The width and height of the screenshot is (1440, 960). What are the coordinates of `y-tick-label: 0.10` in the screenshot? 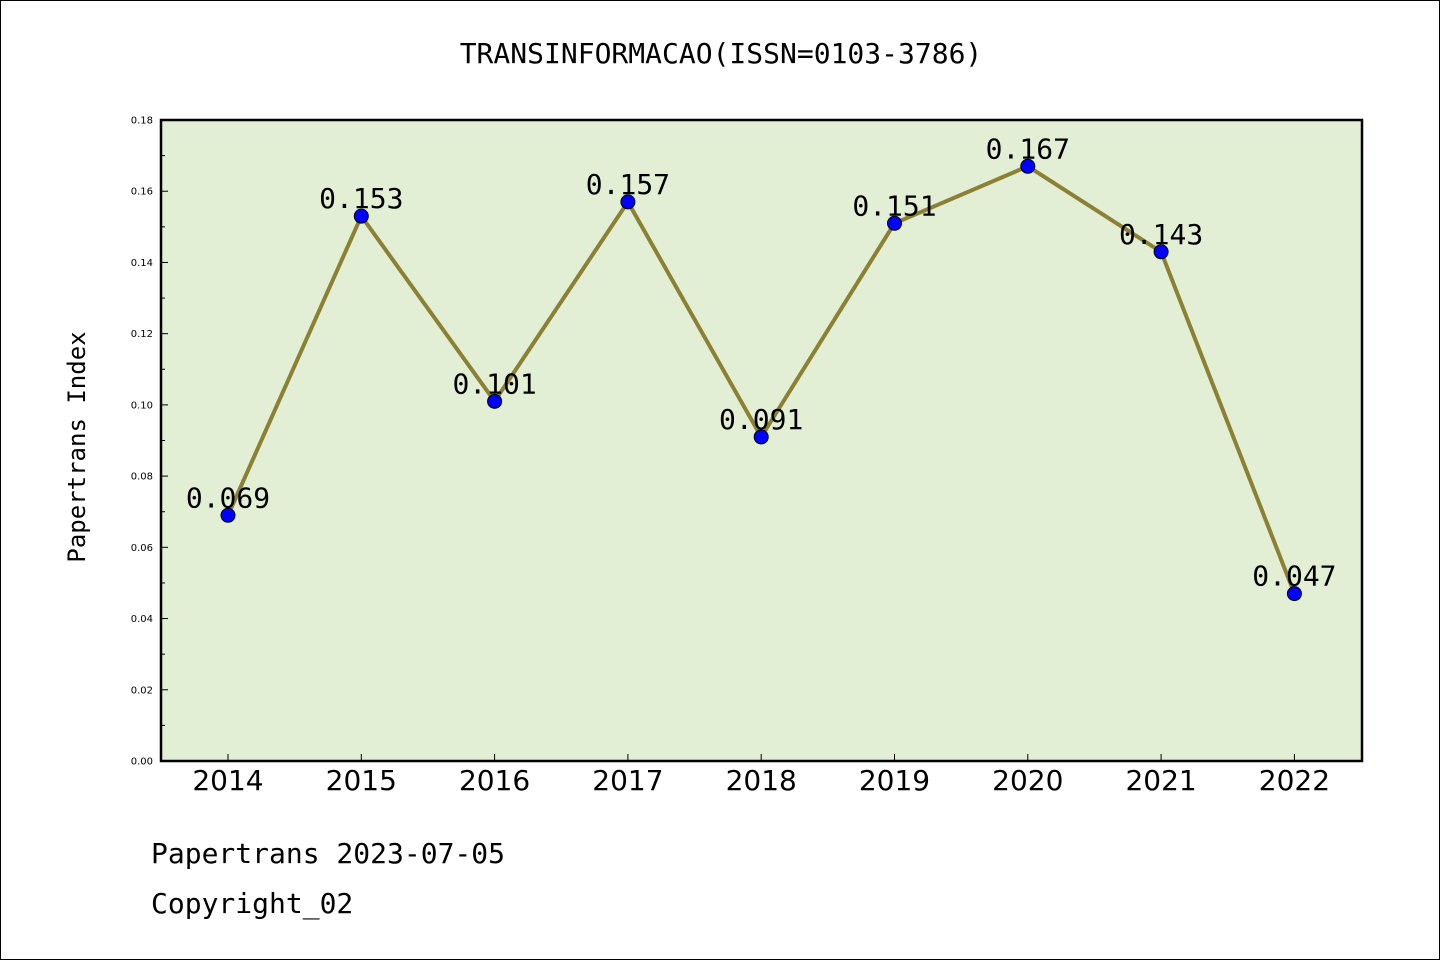 It's located at (142, 405).